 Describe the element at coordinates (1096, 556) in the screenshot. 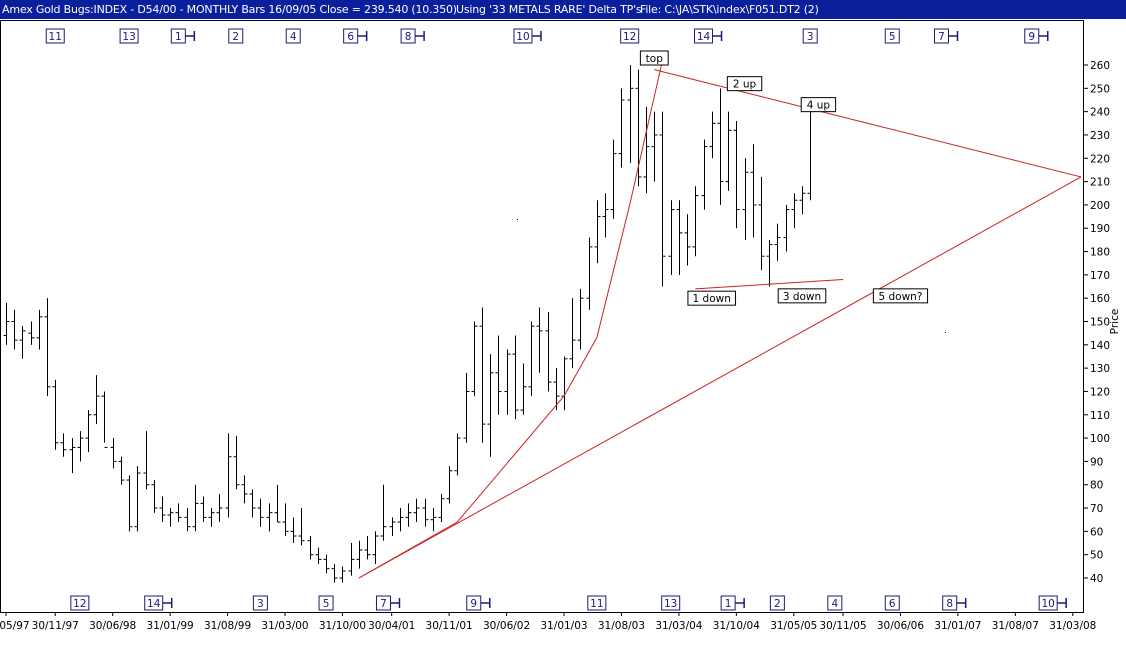

I see `y-tick-label: 50` at that location.